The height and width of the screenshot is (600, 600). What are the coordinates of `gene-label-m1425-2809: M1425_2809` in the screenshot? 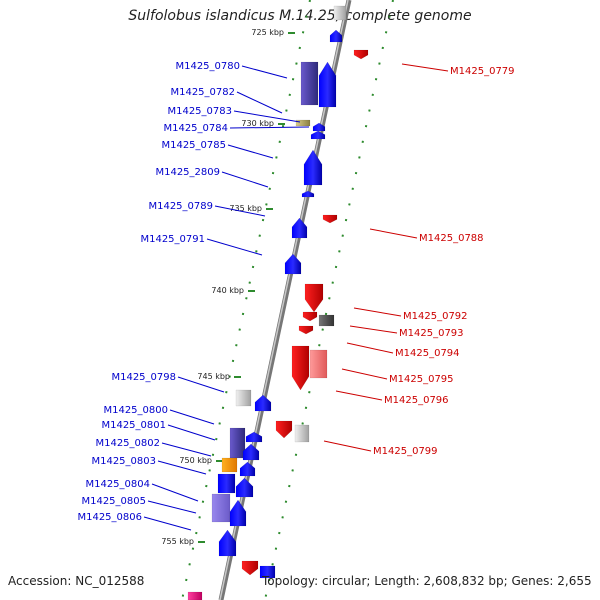 It's located at (187, 172).